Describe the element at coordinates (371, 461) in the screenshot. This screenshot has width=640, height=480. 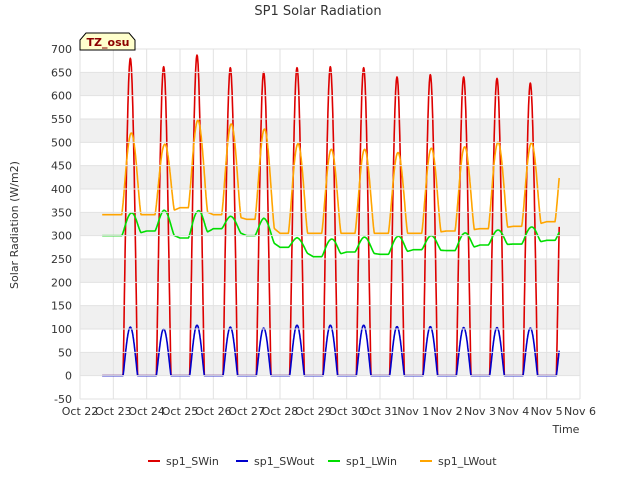
I see `legend-label-sp1_LWin: sp1_LWin` at that location.